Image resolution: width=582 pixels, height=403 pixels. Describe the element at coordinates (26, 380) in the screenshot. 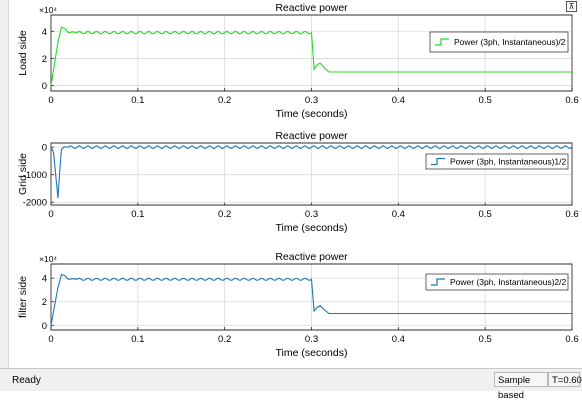

I see `status-ready: Ready` at that location.